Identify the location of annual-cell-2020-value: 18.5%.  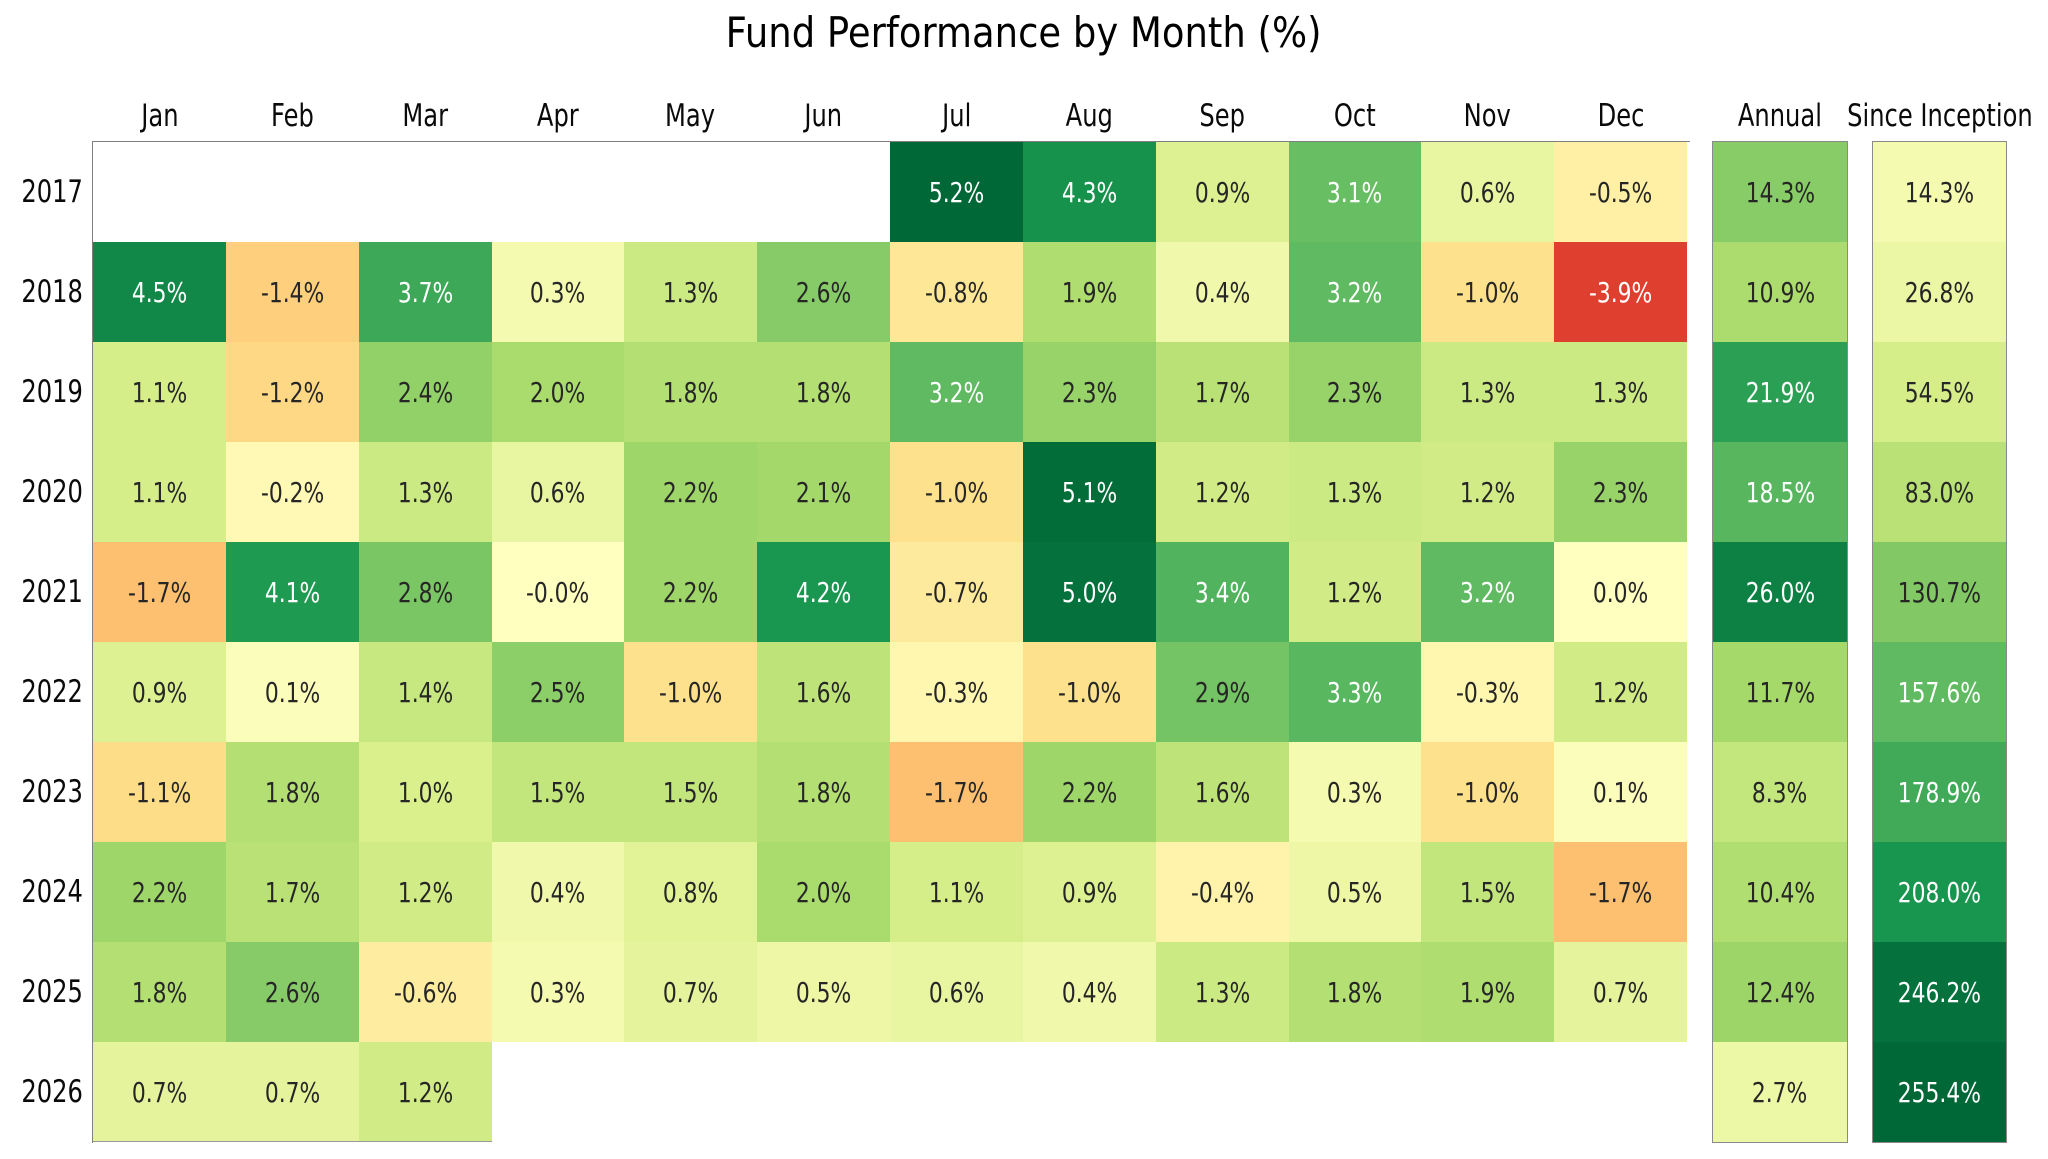
(1780, 492).